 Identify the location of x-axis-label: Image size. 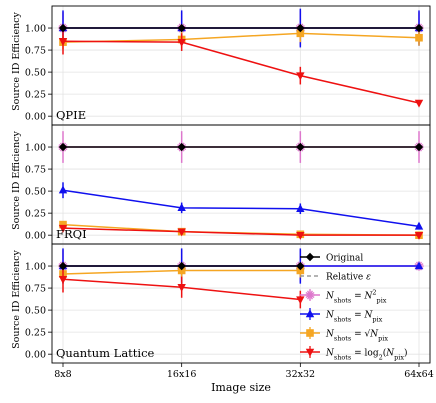
(241, 387).